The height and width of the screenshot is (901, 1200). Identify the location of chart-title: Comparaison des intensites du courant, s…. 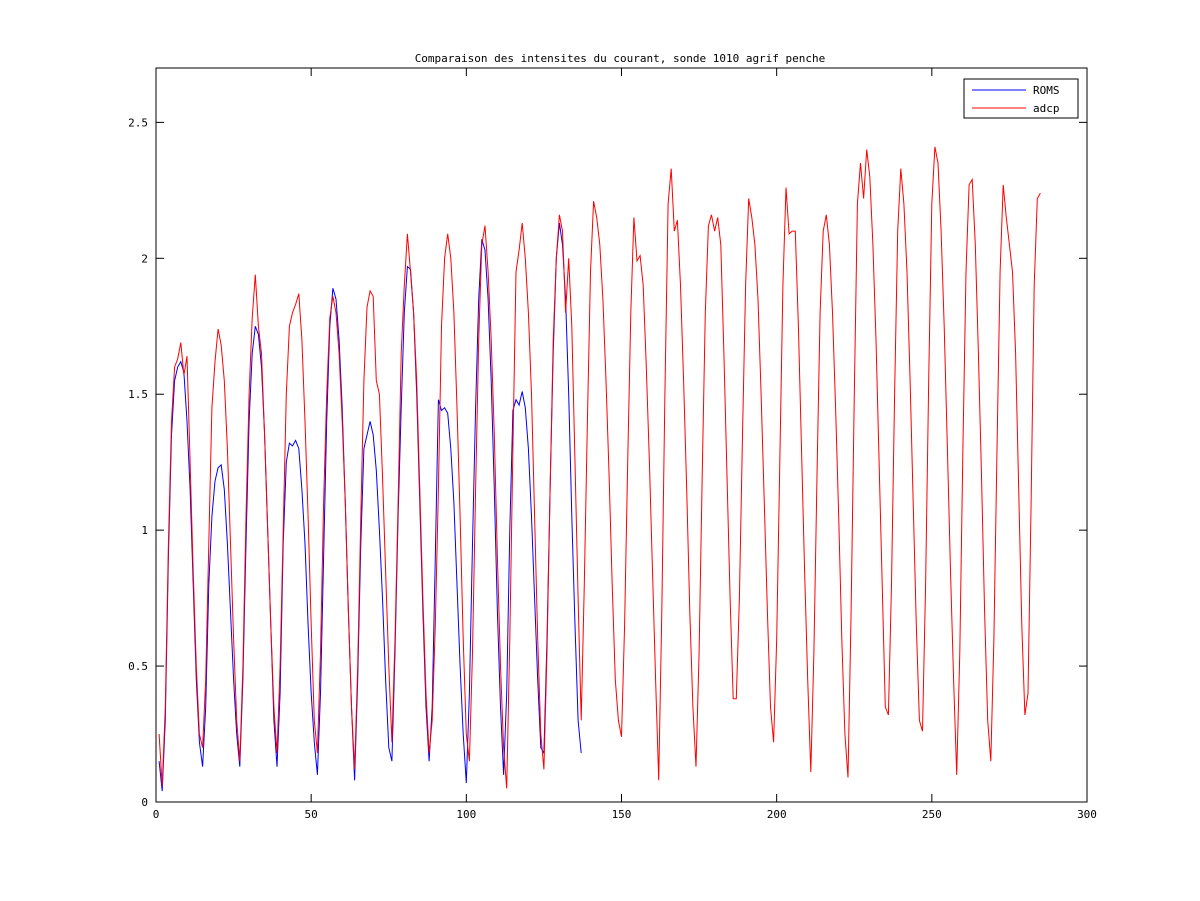
(620, 58).